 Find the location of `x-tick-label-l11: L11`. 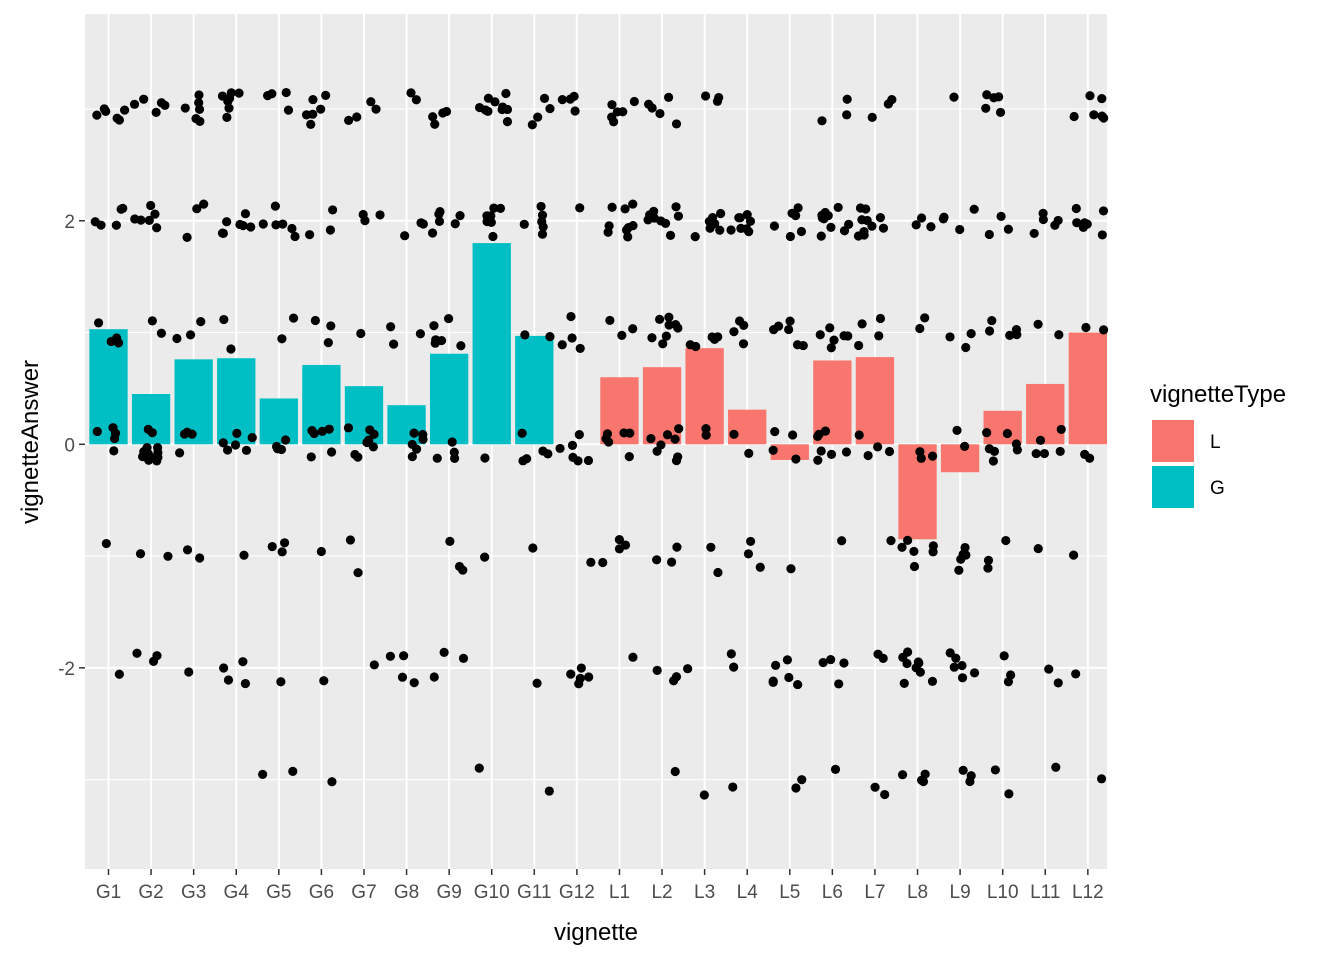

x-tick-label-l11: L11 is located at coordinates (1045, 892).